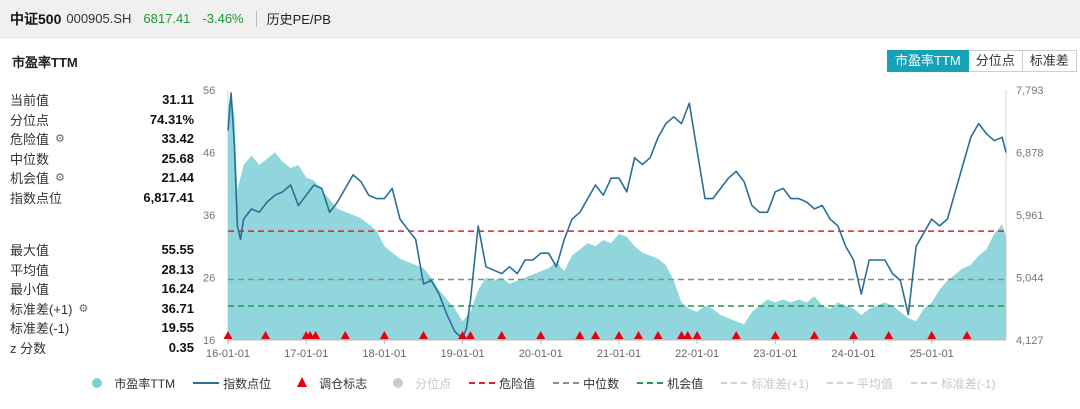 This screenshot has width=1080, height=409. I want to click on y-right-tick-label: 5,961, so click(1030, 216).